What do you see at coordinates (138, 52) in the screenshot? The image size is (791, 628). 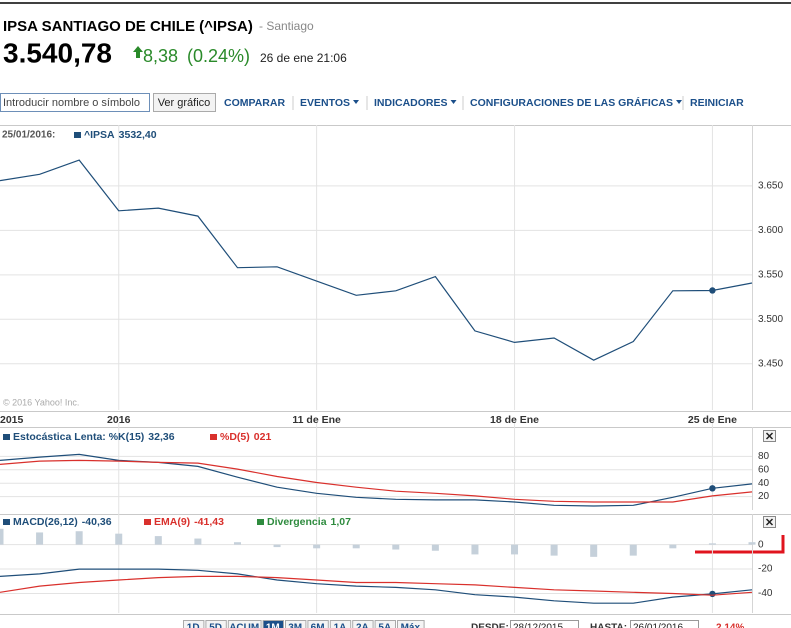 I see `up-arrow` at bounding box center [138, 52].